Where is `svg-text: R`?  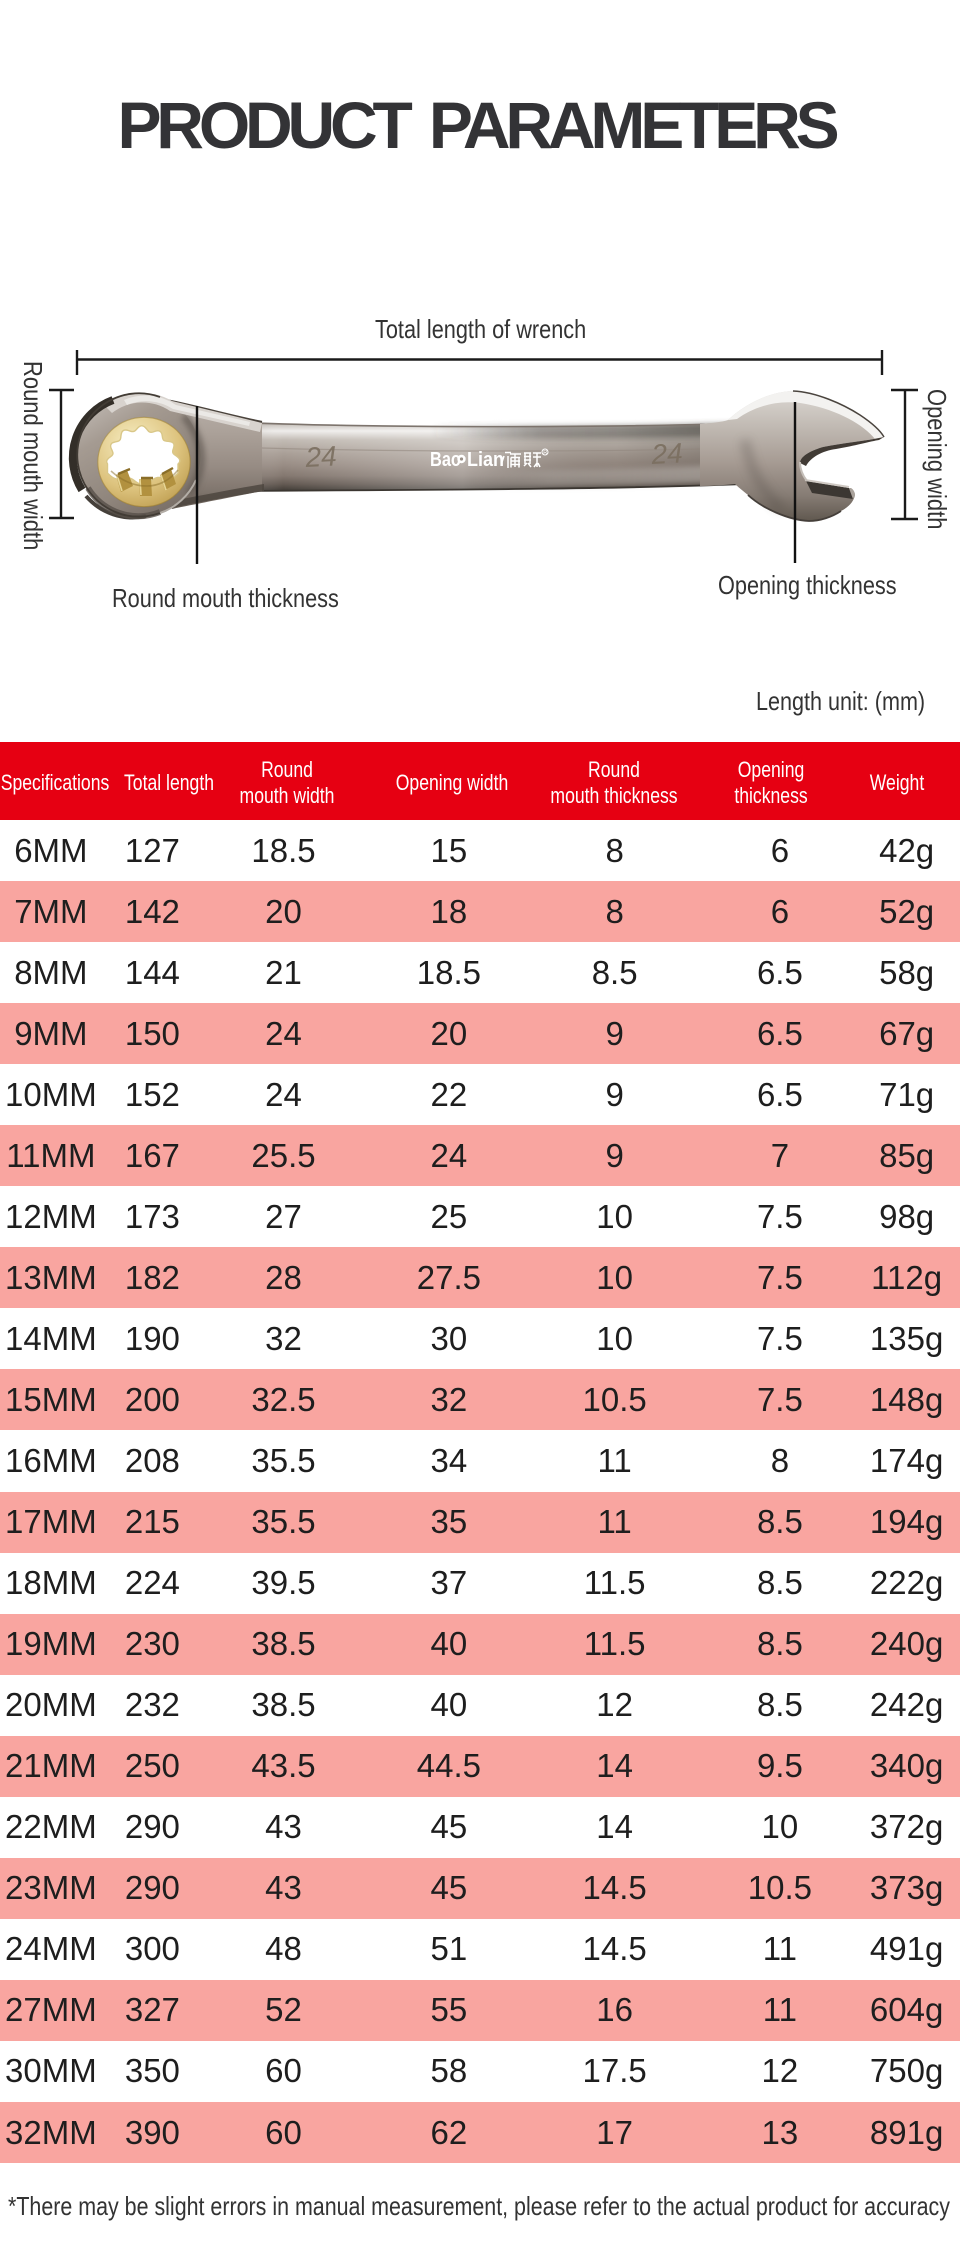 svg-text: R is located at coordinates (545, 453).